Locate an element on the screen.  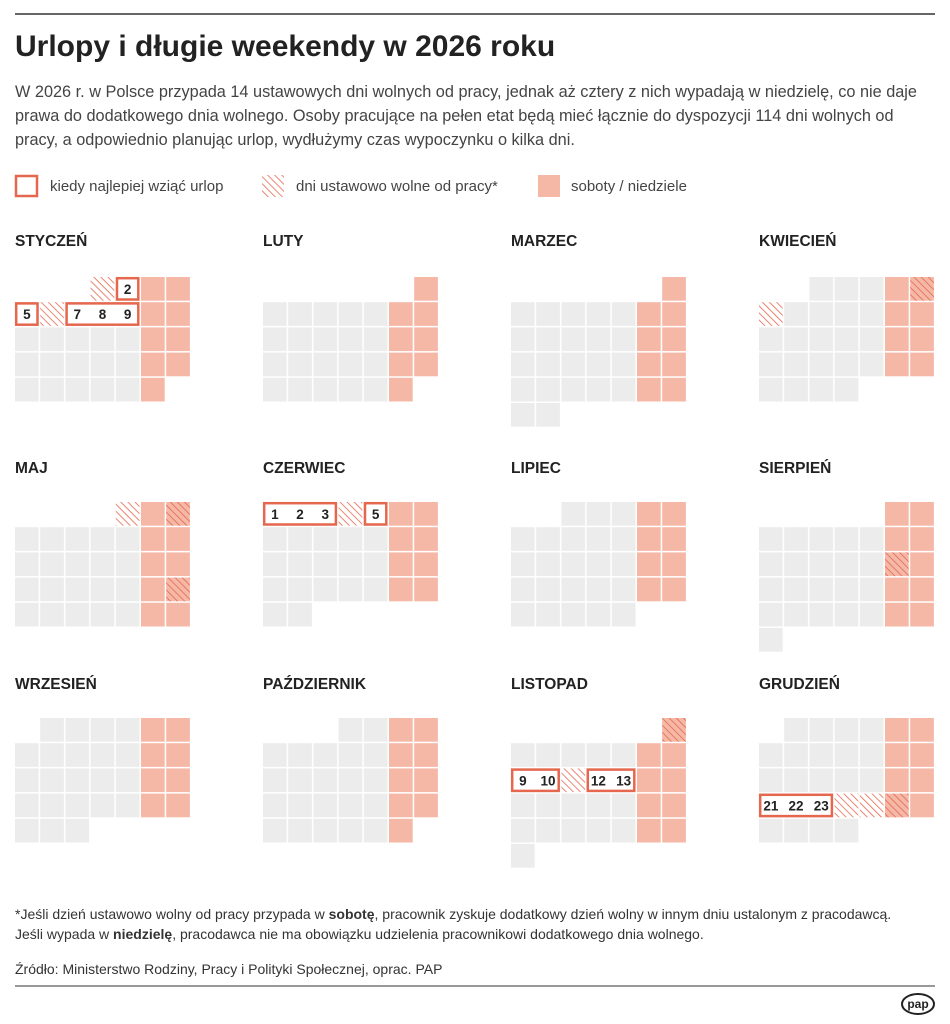
leave-day: 2 is located at coordinates (128, 289).